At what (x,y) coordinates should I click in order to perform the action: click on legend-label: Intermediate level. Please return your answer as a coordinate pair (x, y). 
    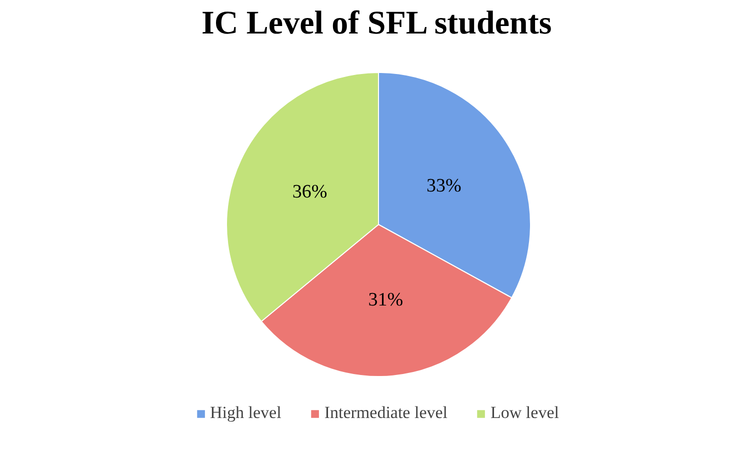
    Looking at the image, I should click on (386, 413).